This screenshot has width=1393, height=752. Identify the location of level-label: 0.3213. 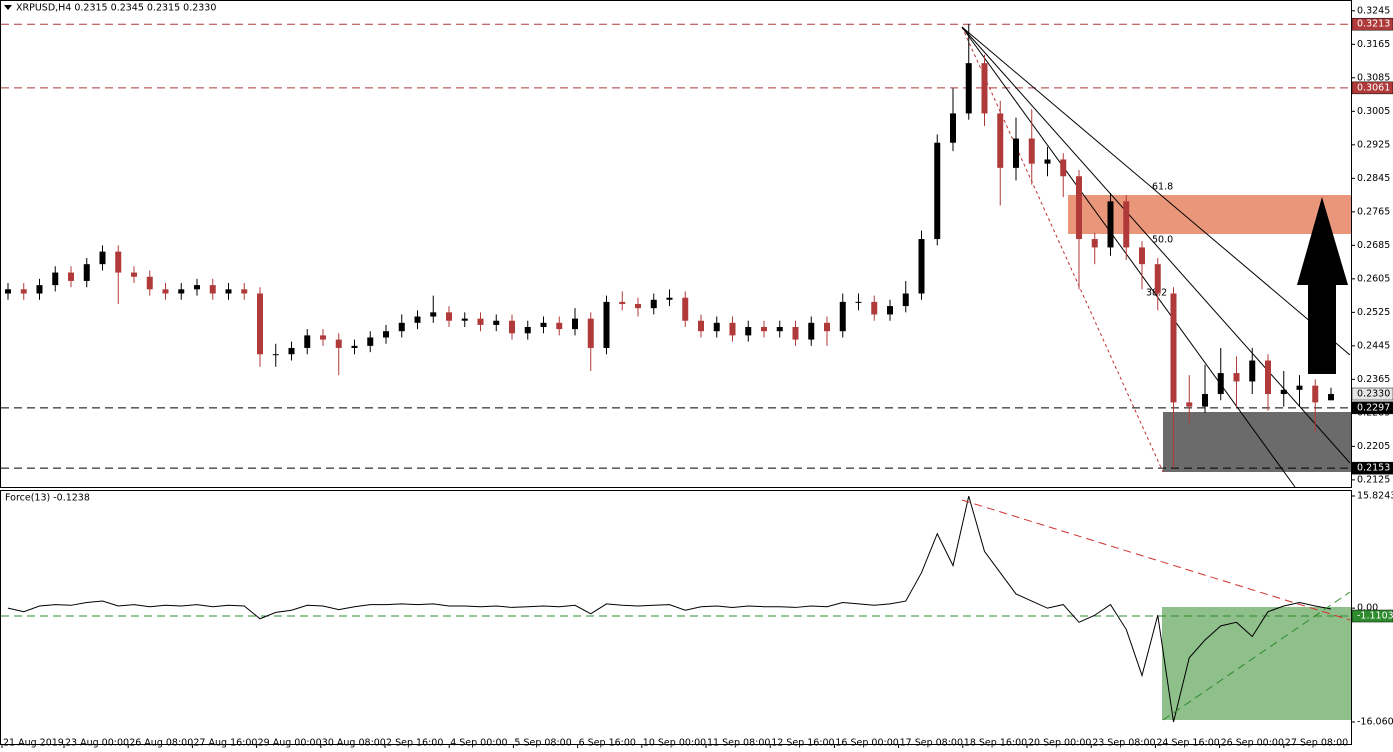
(1373, 24).